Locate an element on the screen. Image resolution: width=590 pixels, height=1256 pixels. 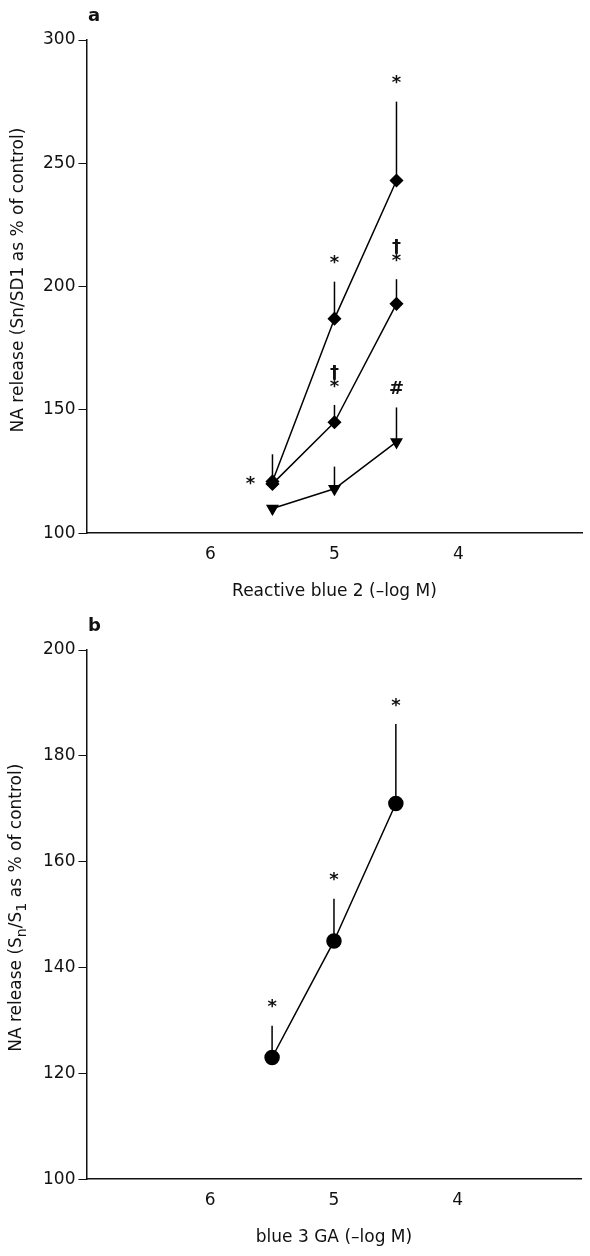
text: a is located at coordinates (94, 14).